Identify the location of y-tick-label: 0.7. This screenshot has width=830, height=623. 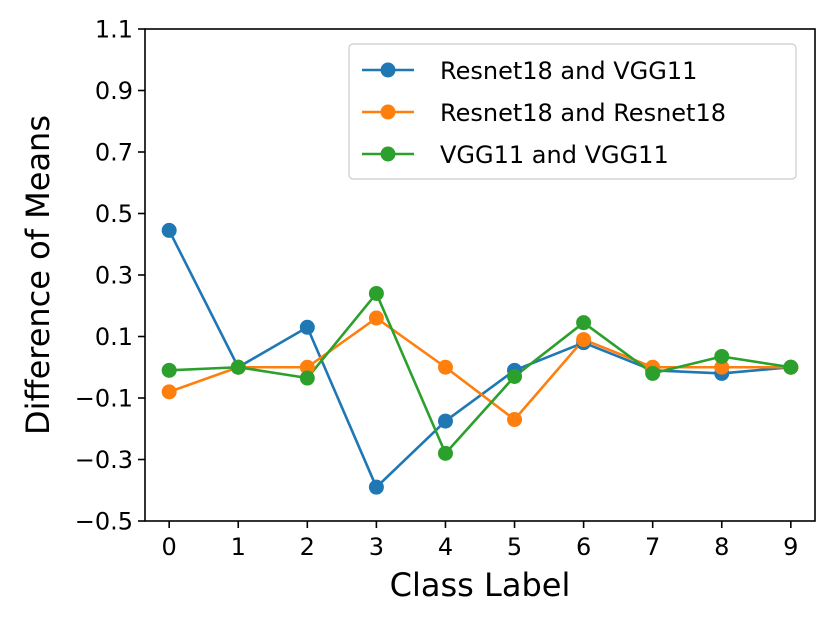
(114, 153).